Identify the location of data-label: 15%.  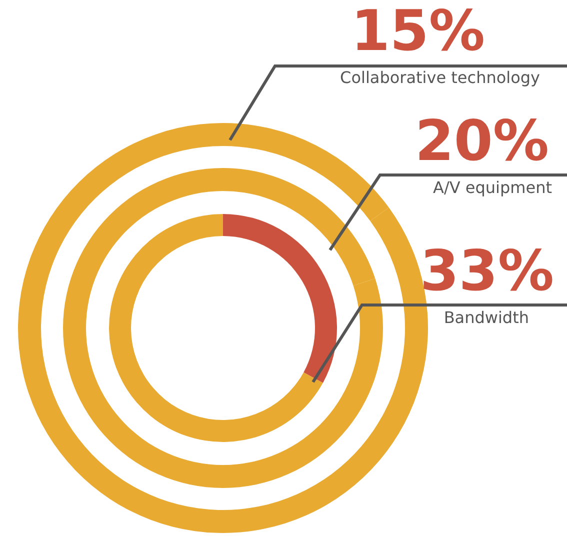
(417, 32).